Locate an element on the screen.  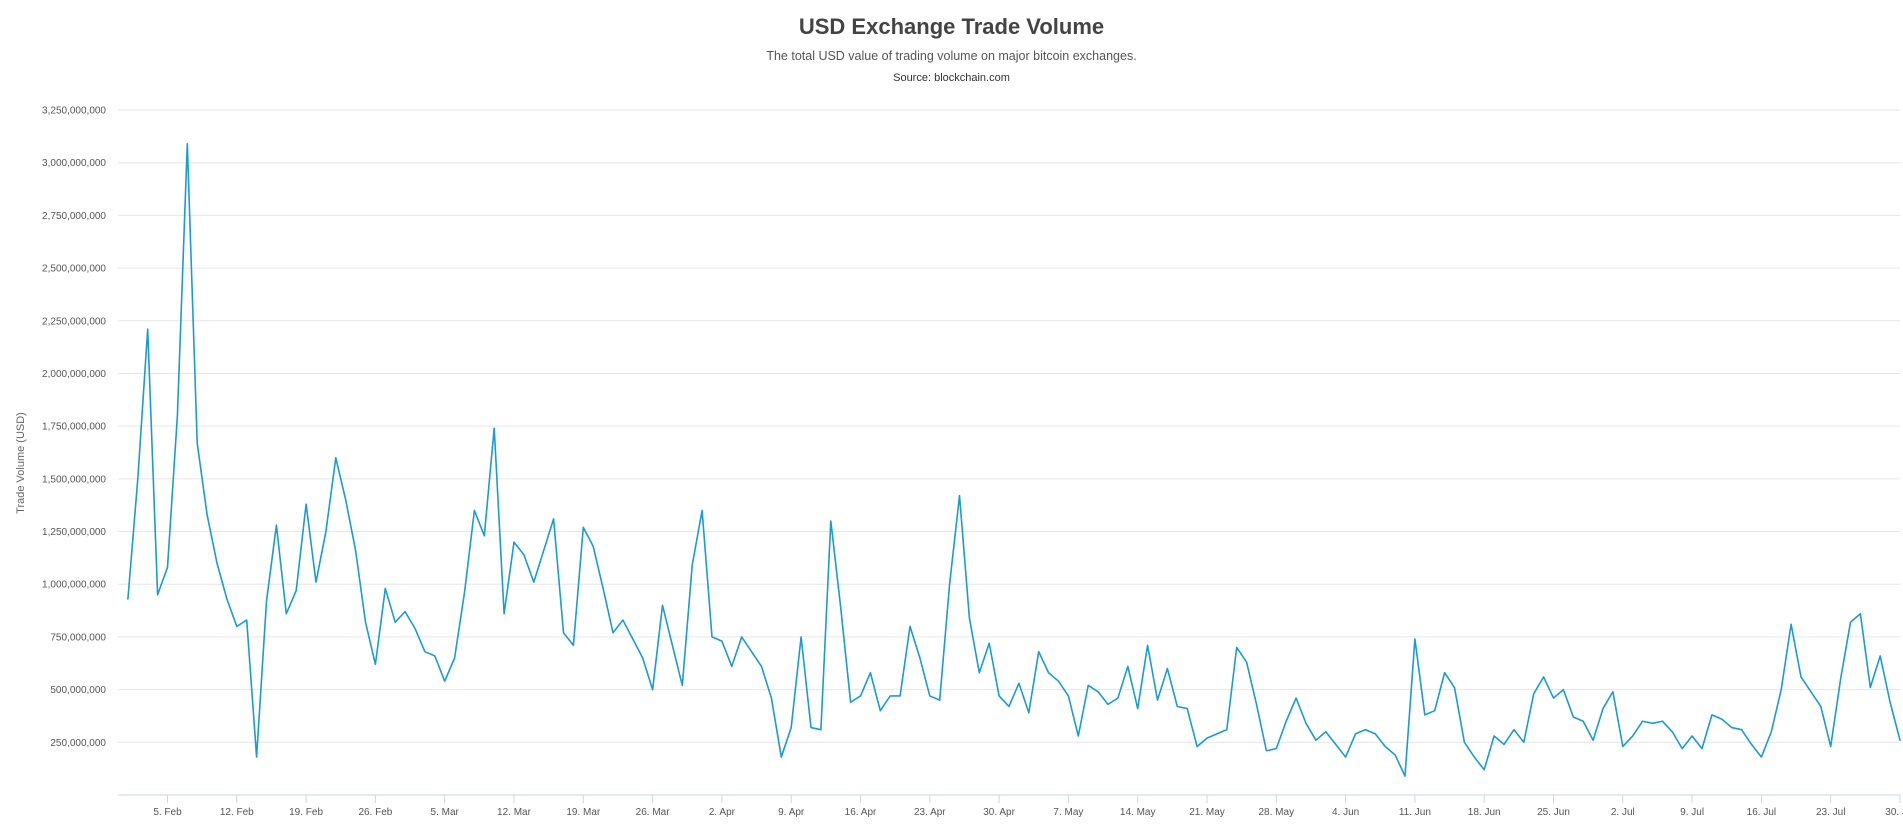
y-tick-label: 1,500,000,000 is located at coordinates (74, 479).